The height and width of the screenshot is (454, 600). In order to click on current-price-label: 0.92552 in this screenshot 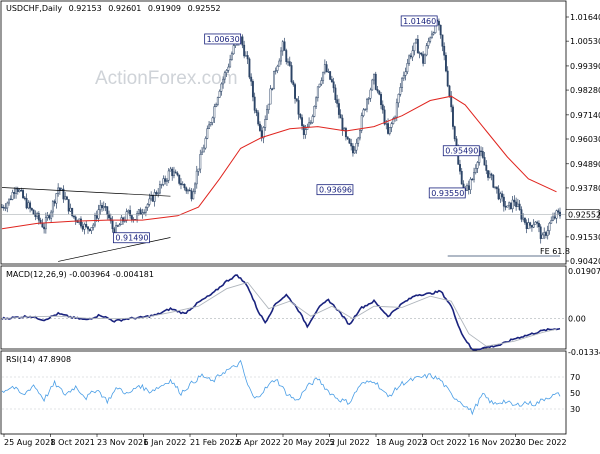, I will do `click(584, 215)`.